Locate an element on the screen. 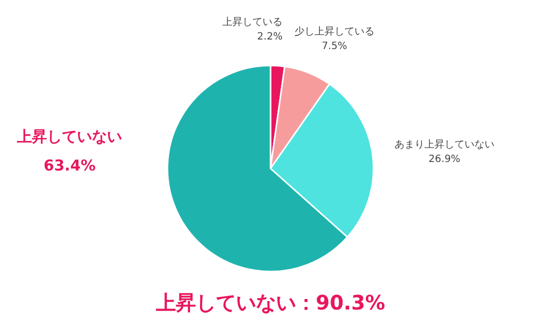 Image resolution: width=536 pixels, height=327 pixels. slice-label: あまり上昇していない is located at coordinates (444, 144).